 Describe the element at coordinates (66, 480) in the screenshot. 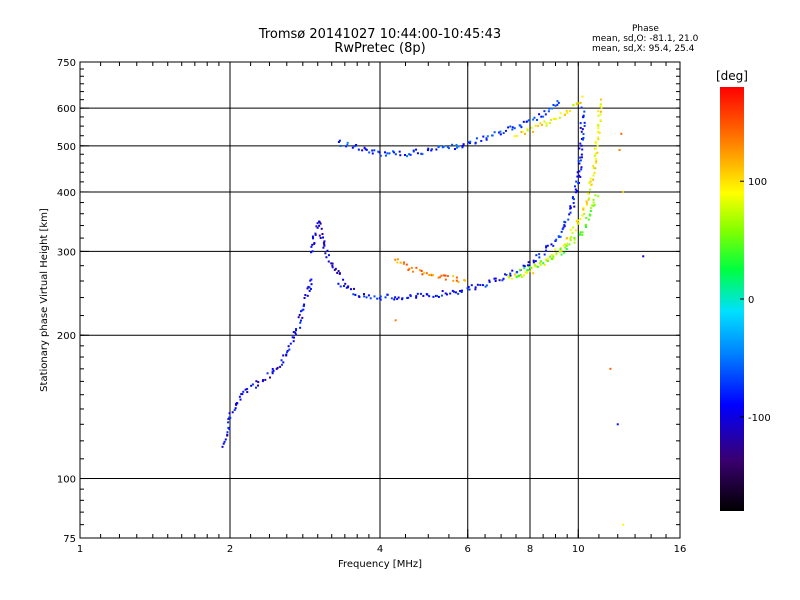

I see `y-tick-label: 100` at that location.